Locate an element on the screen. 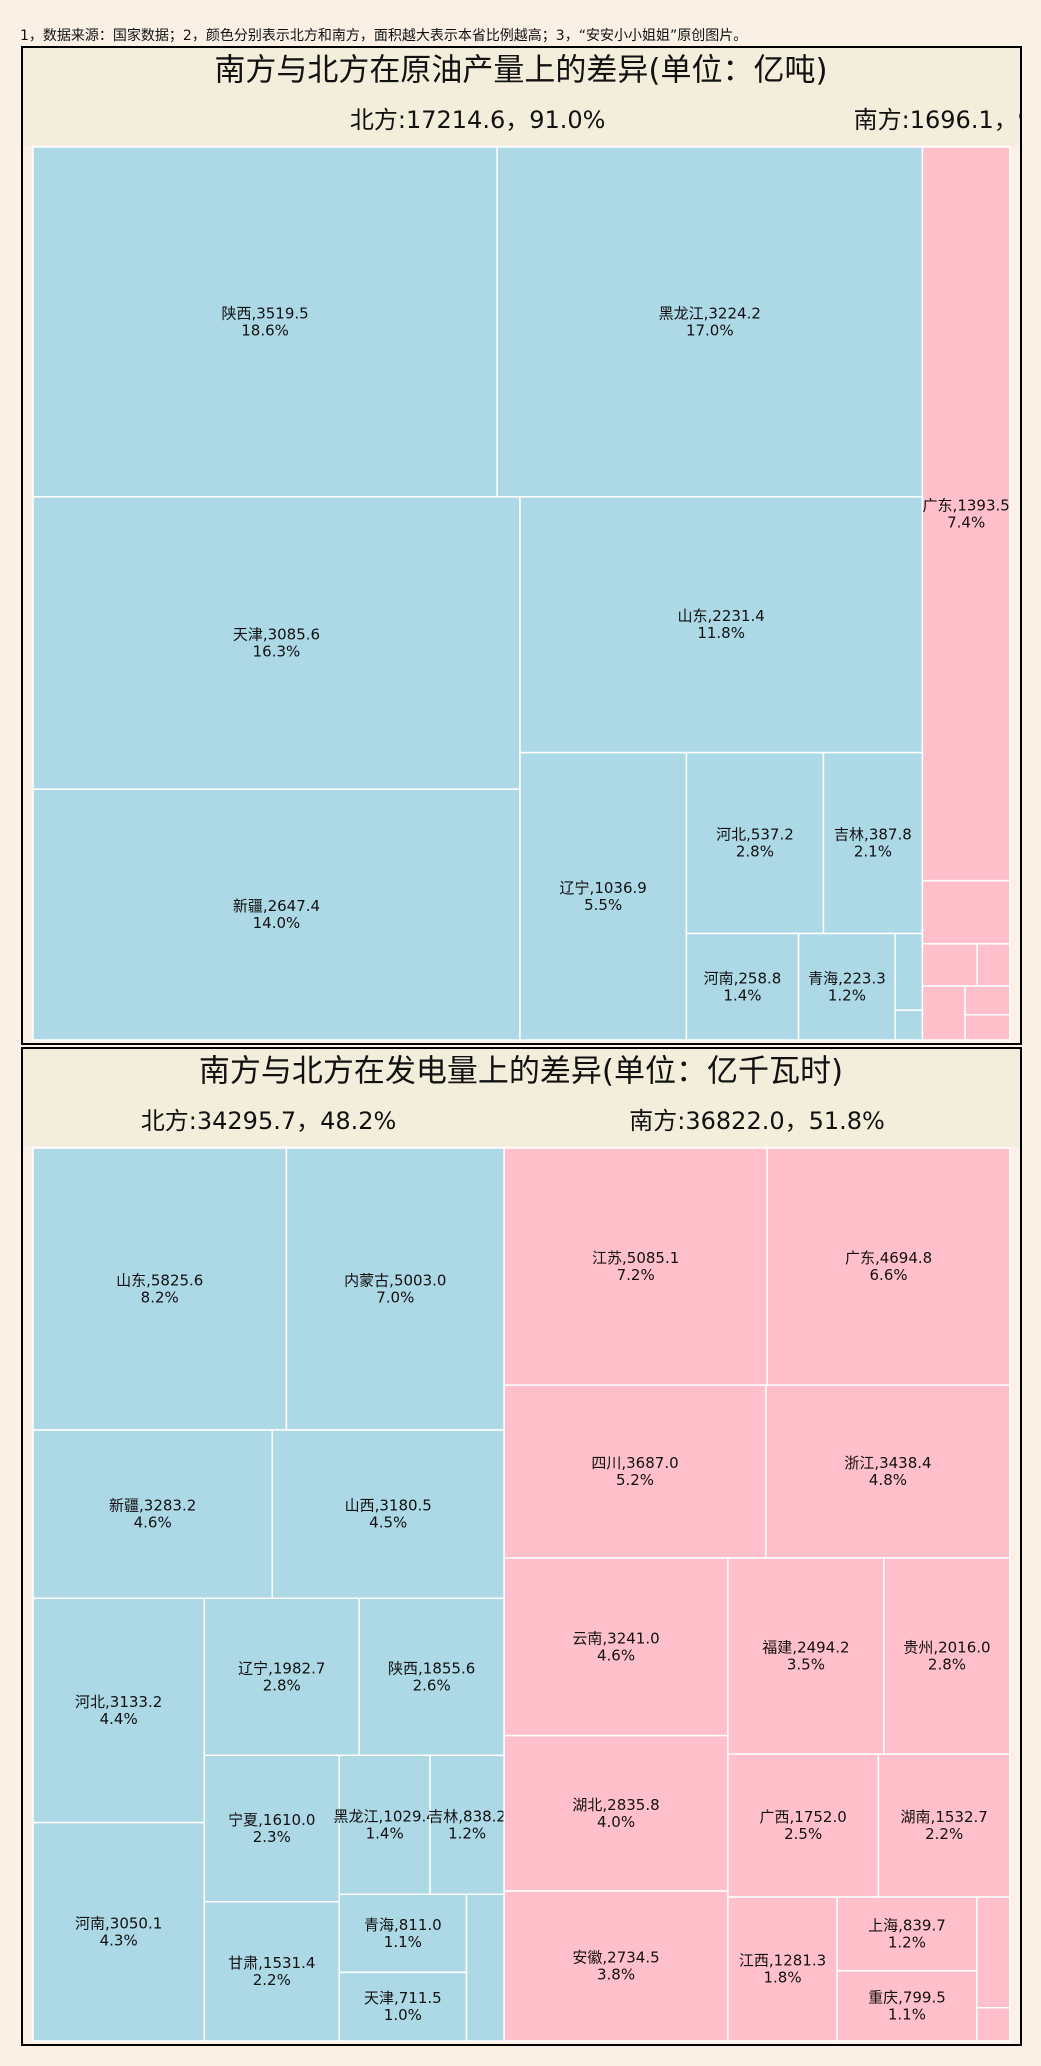  tile-label: 福建,2494.2 is located at coordinates (805, 1648).